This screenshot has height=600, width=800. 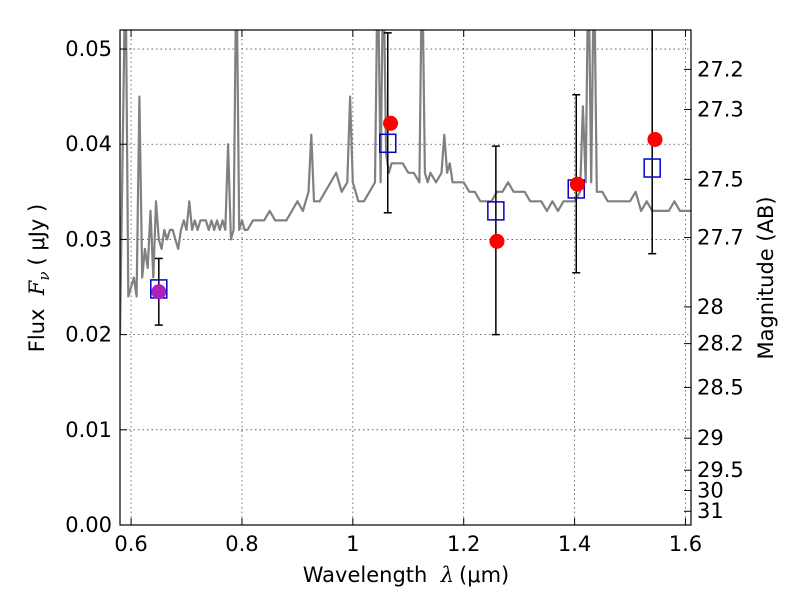 I want to click on y2-tick-label: 28, so click(x=710, y=307).